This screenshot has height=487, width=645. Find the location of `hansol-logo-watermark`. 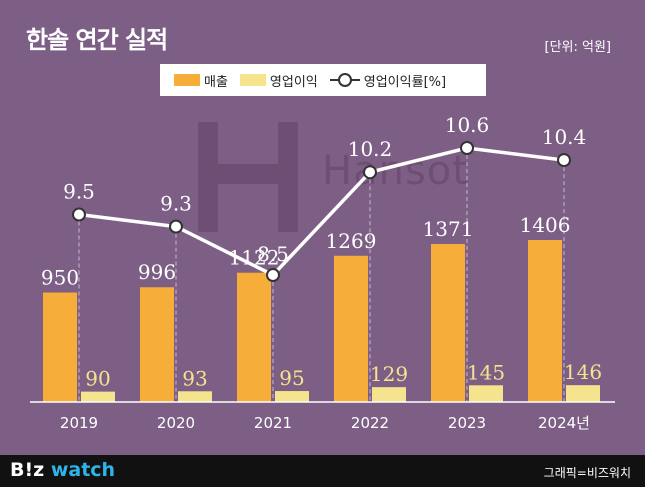

hansol-logo-watermark is located at coordinates (248, 177).